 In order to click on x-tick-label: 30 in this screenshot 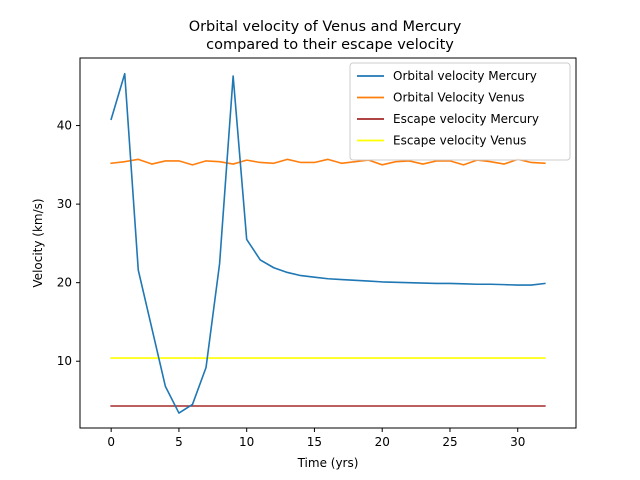, I will do `click(517, 442)`.